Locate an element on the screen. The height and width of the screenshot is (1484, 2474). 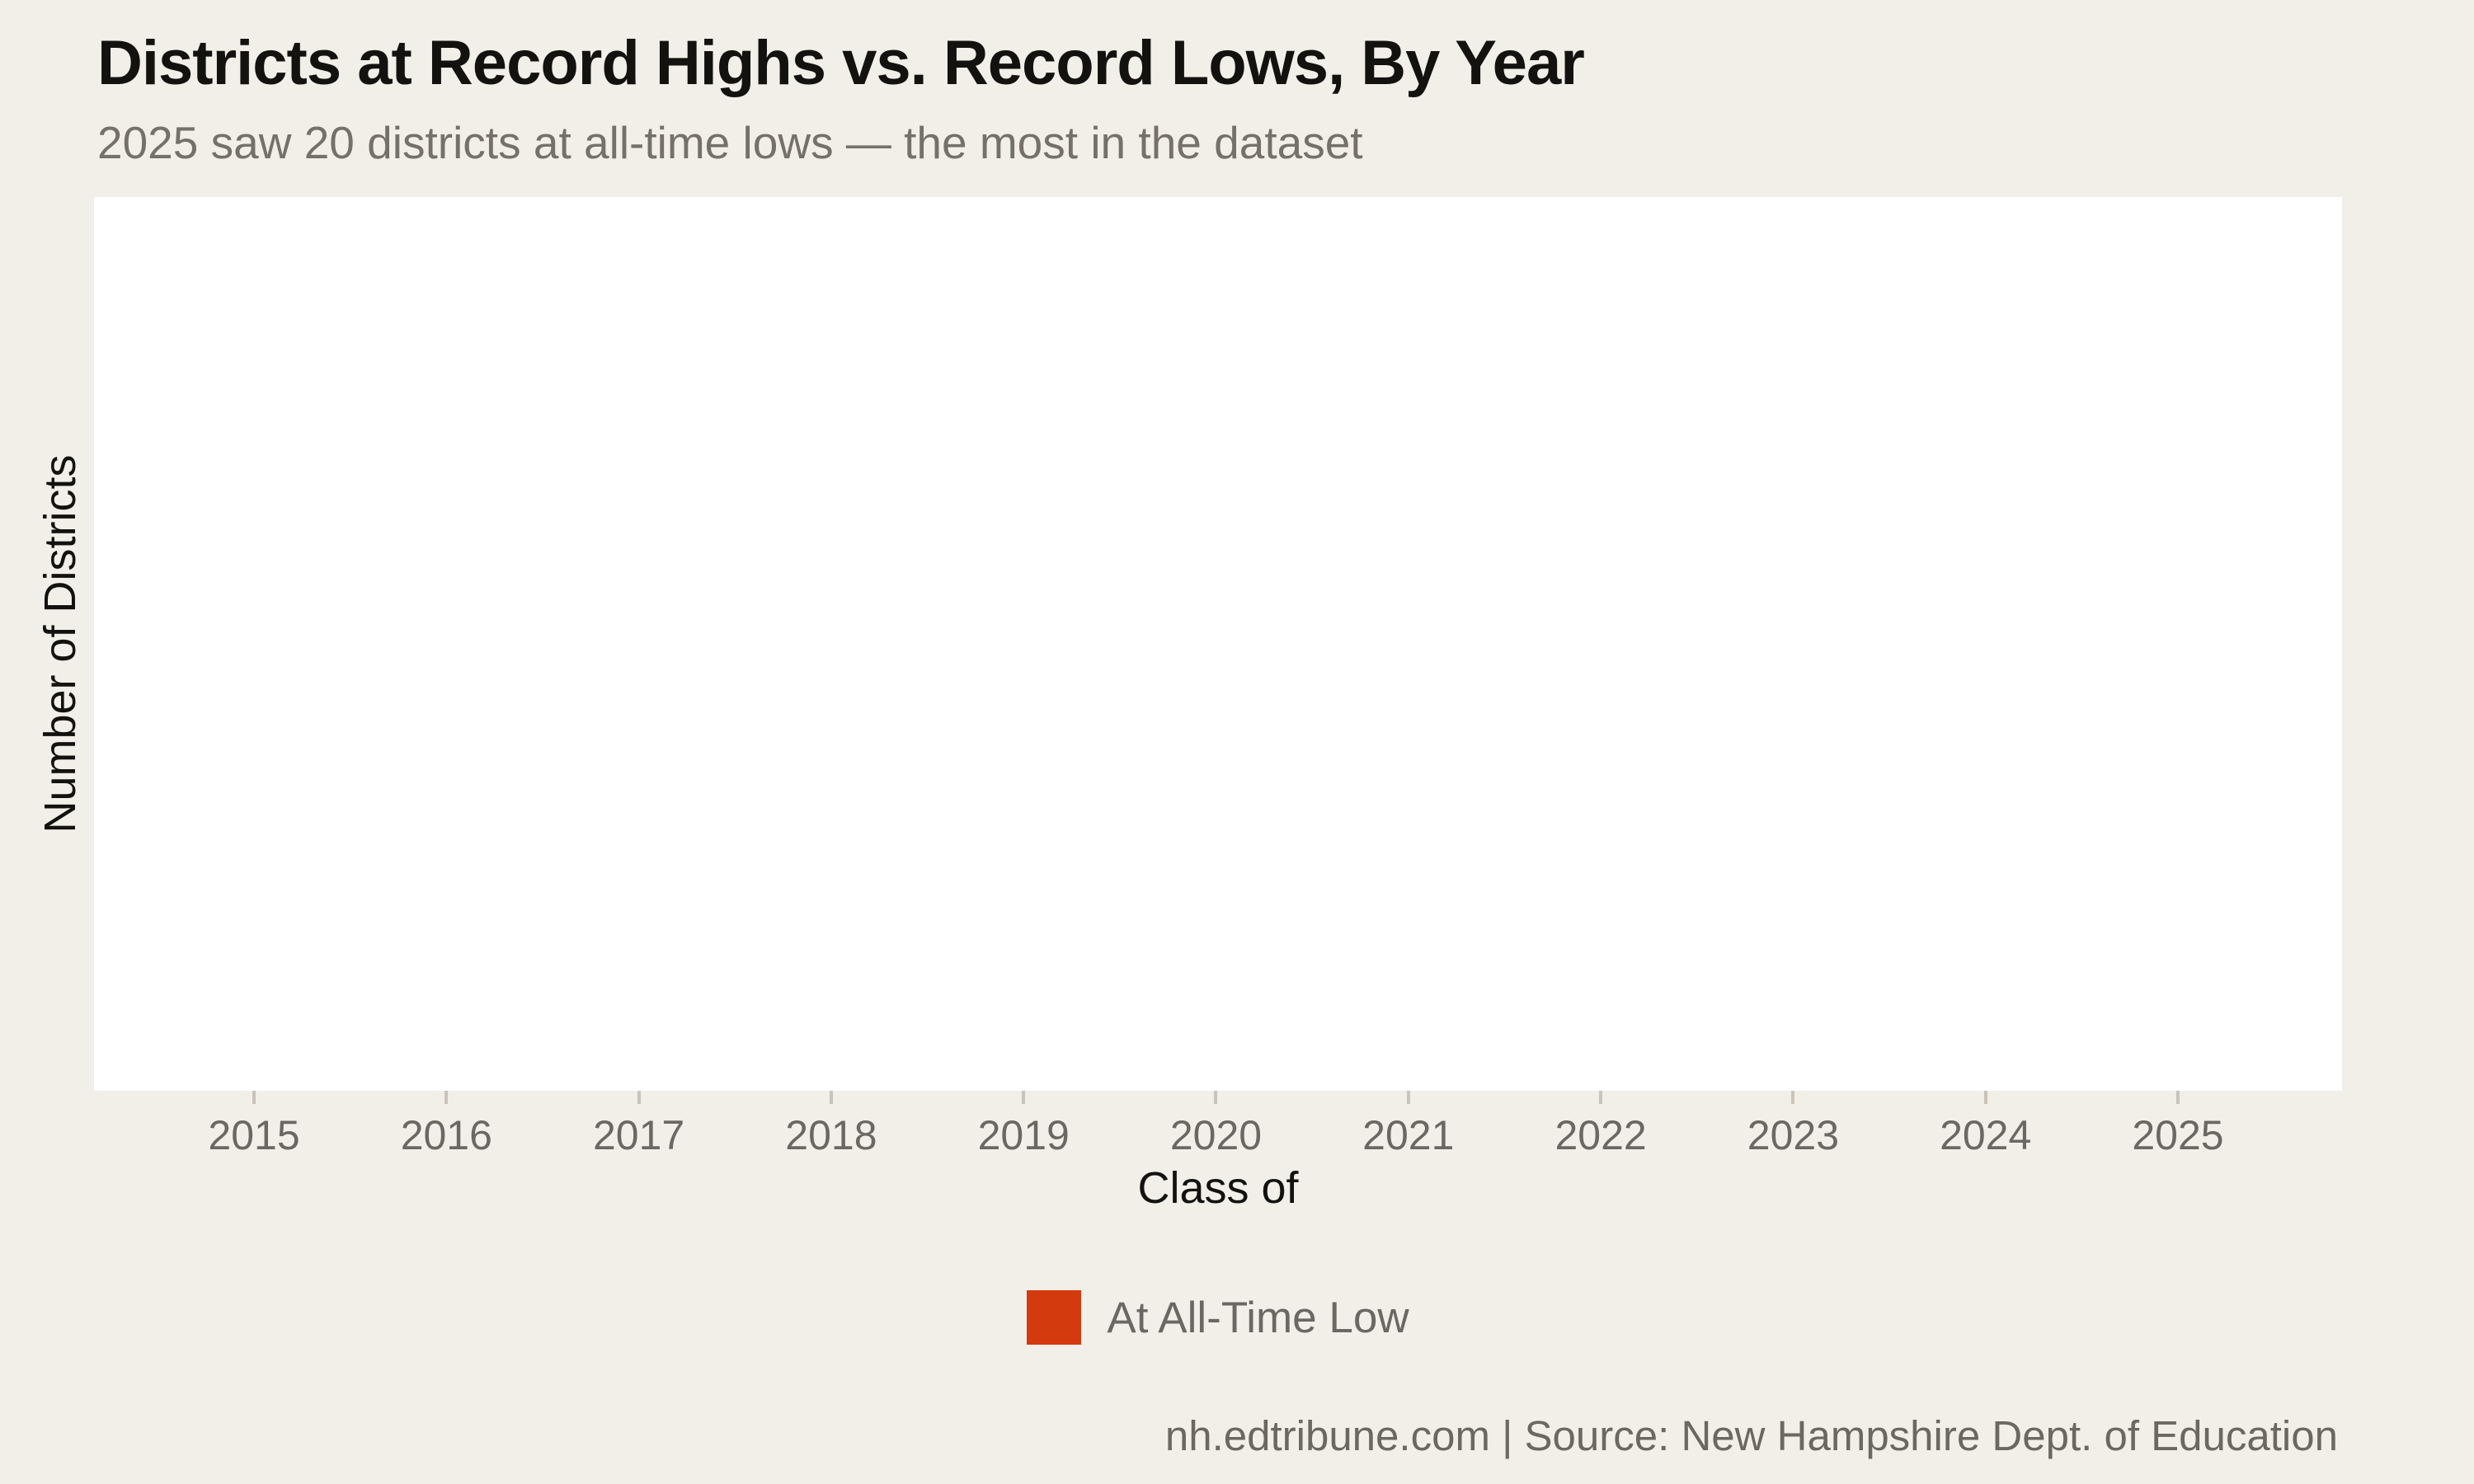
x-tick-label: 2023 is located at coordinates (1793, 1135).